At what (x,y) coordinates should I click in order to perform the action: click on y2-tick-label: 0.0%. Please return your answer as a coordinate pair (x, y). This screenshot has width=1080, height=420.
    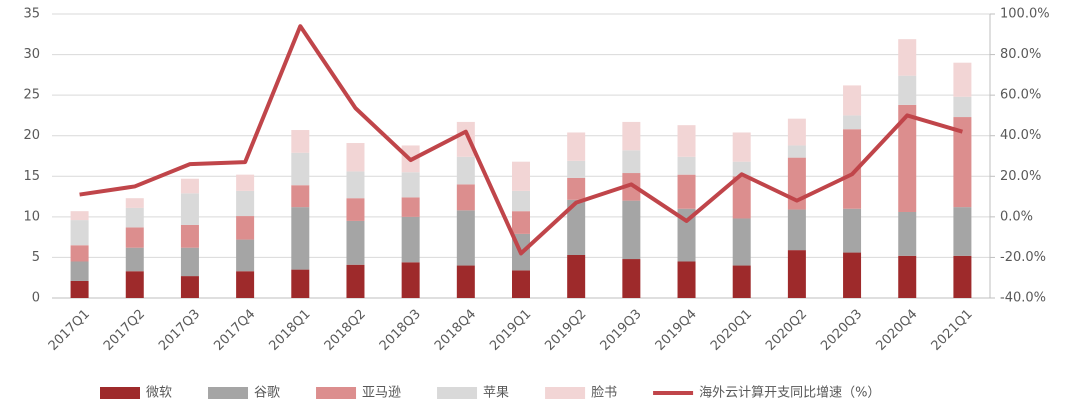
    Looking at the image, I should click on (1016, 216).